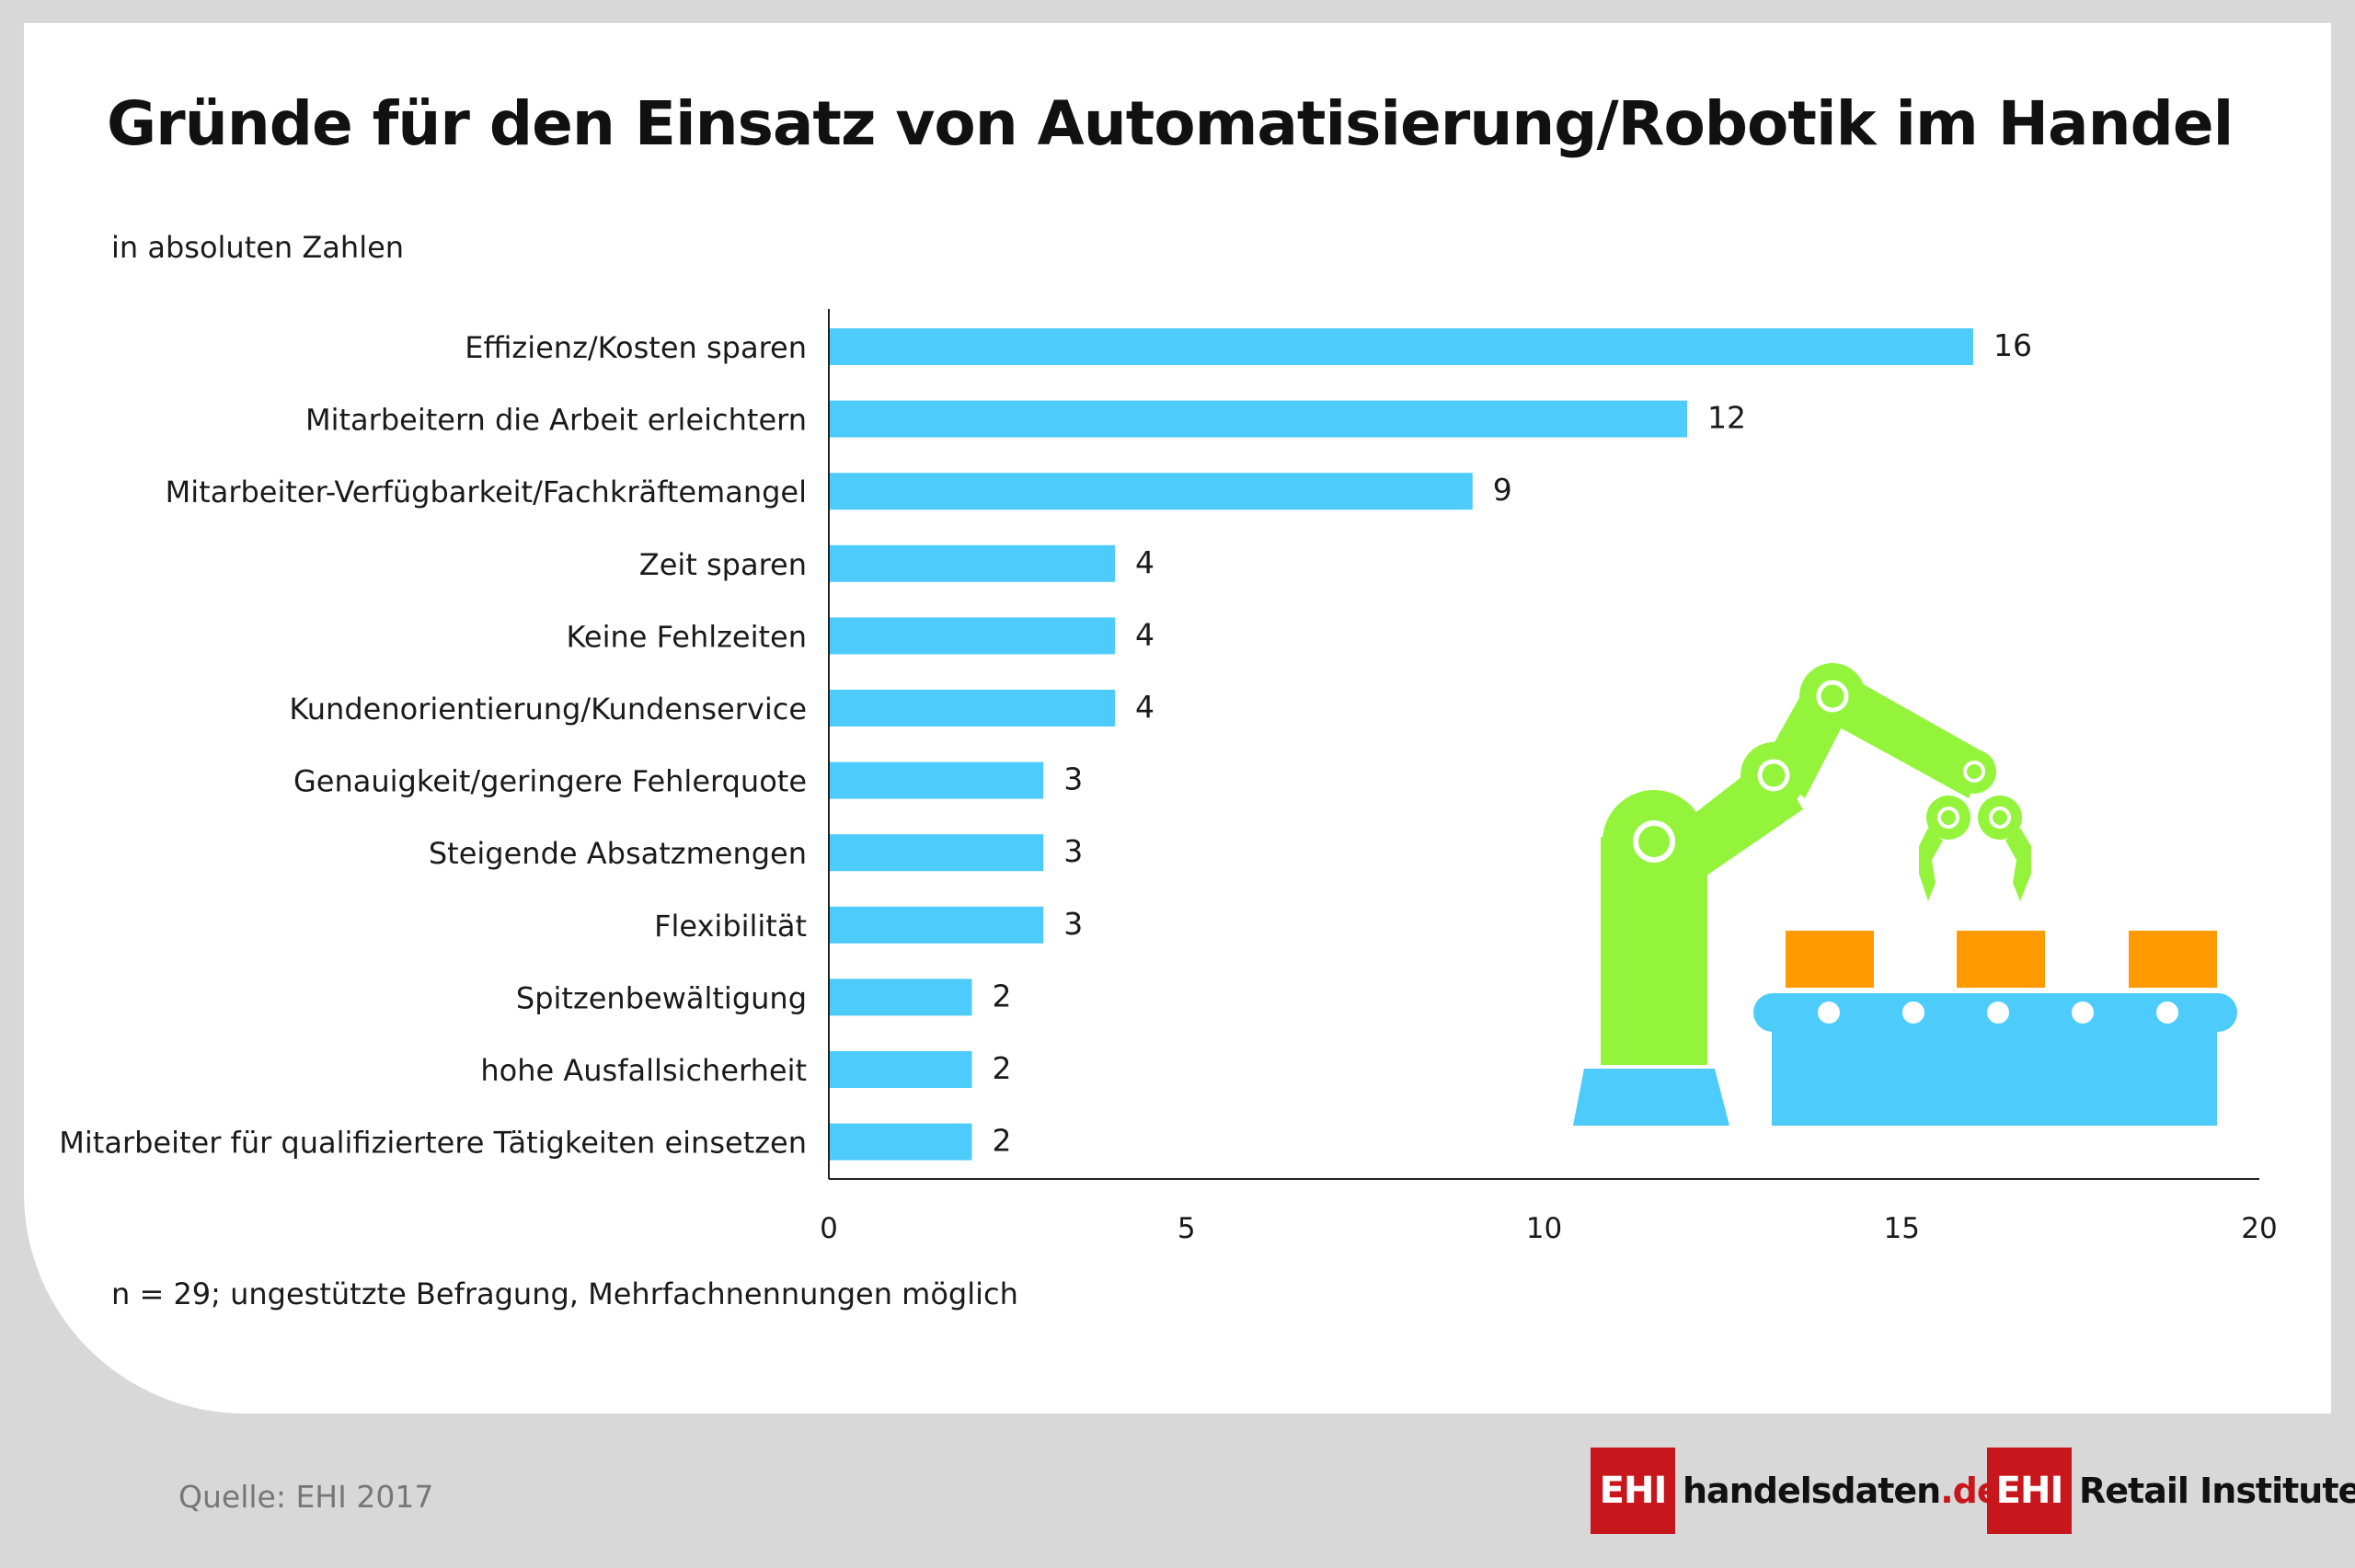 The image size is (2355, 1568). I want to click on robot-gripper-right, so click(2018, 864).